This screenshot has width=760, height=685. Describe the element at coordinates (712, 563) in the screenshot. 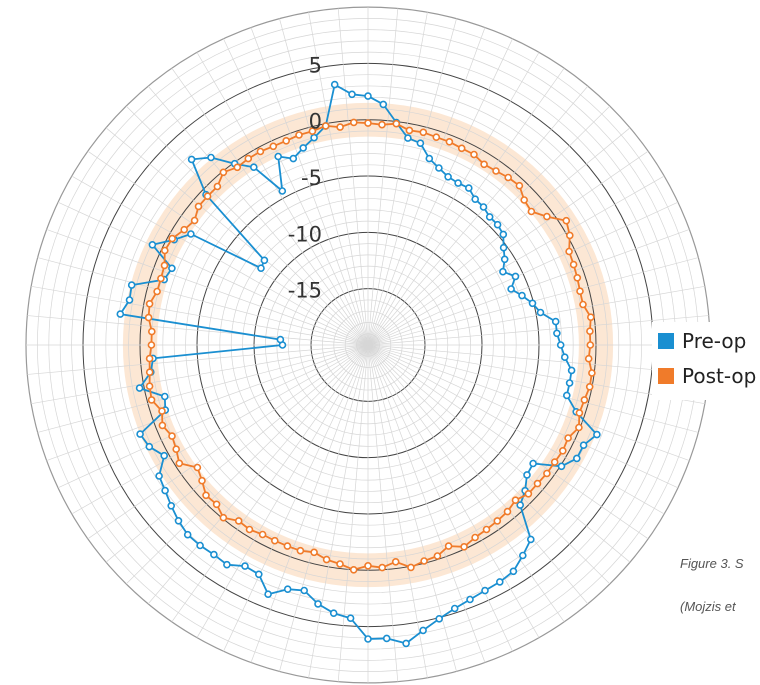

I see `figure-caption: Figure 3. S` at that location.